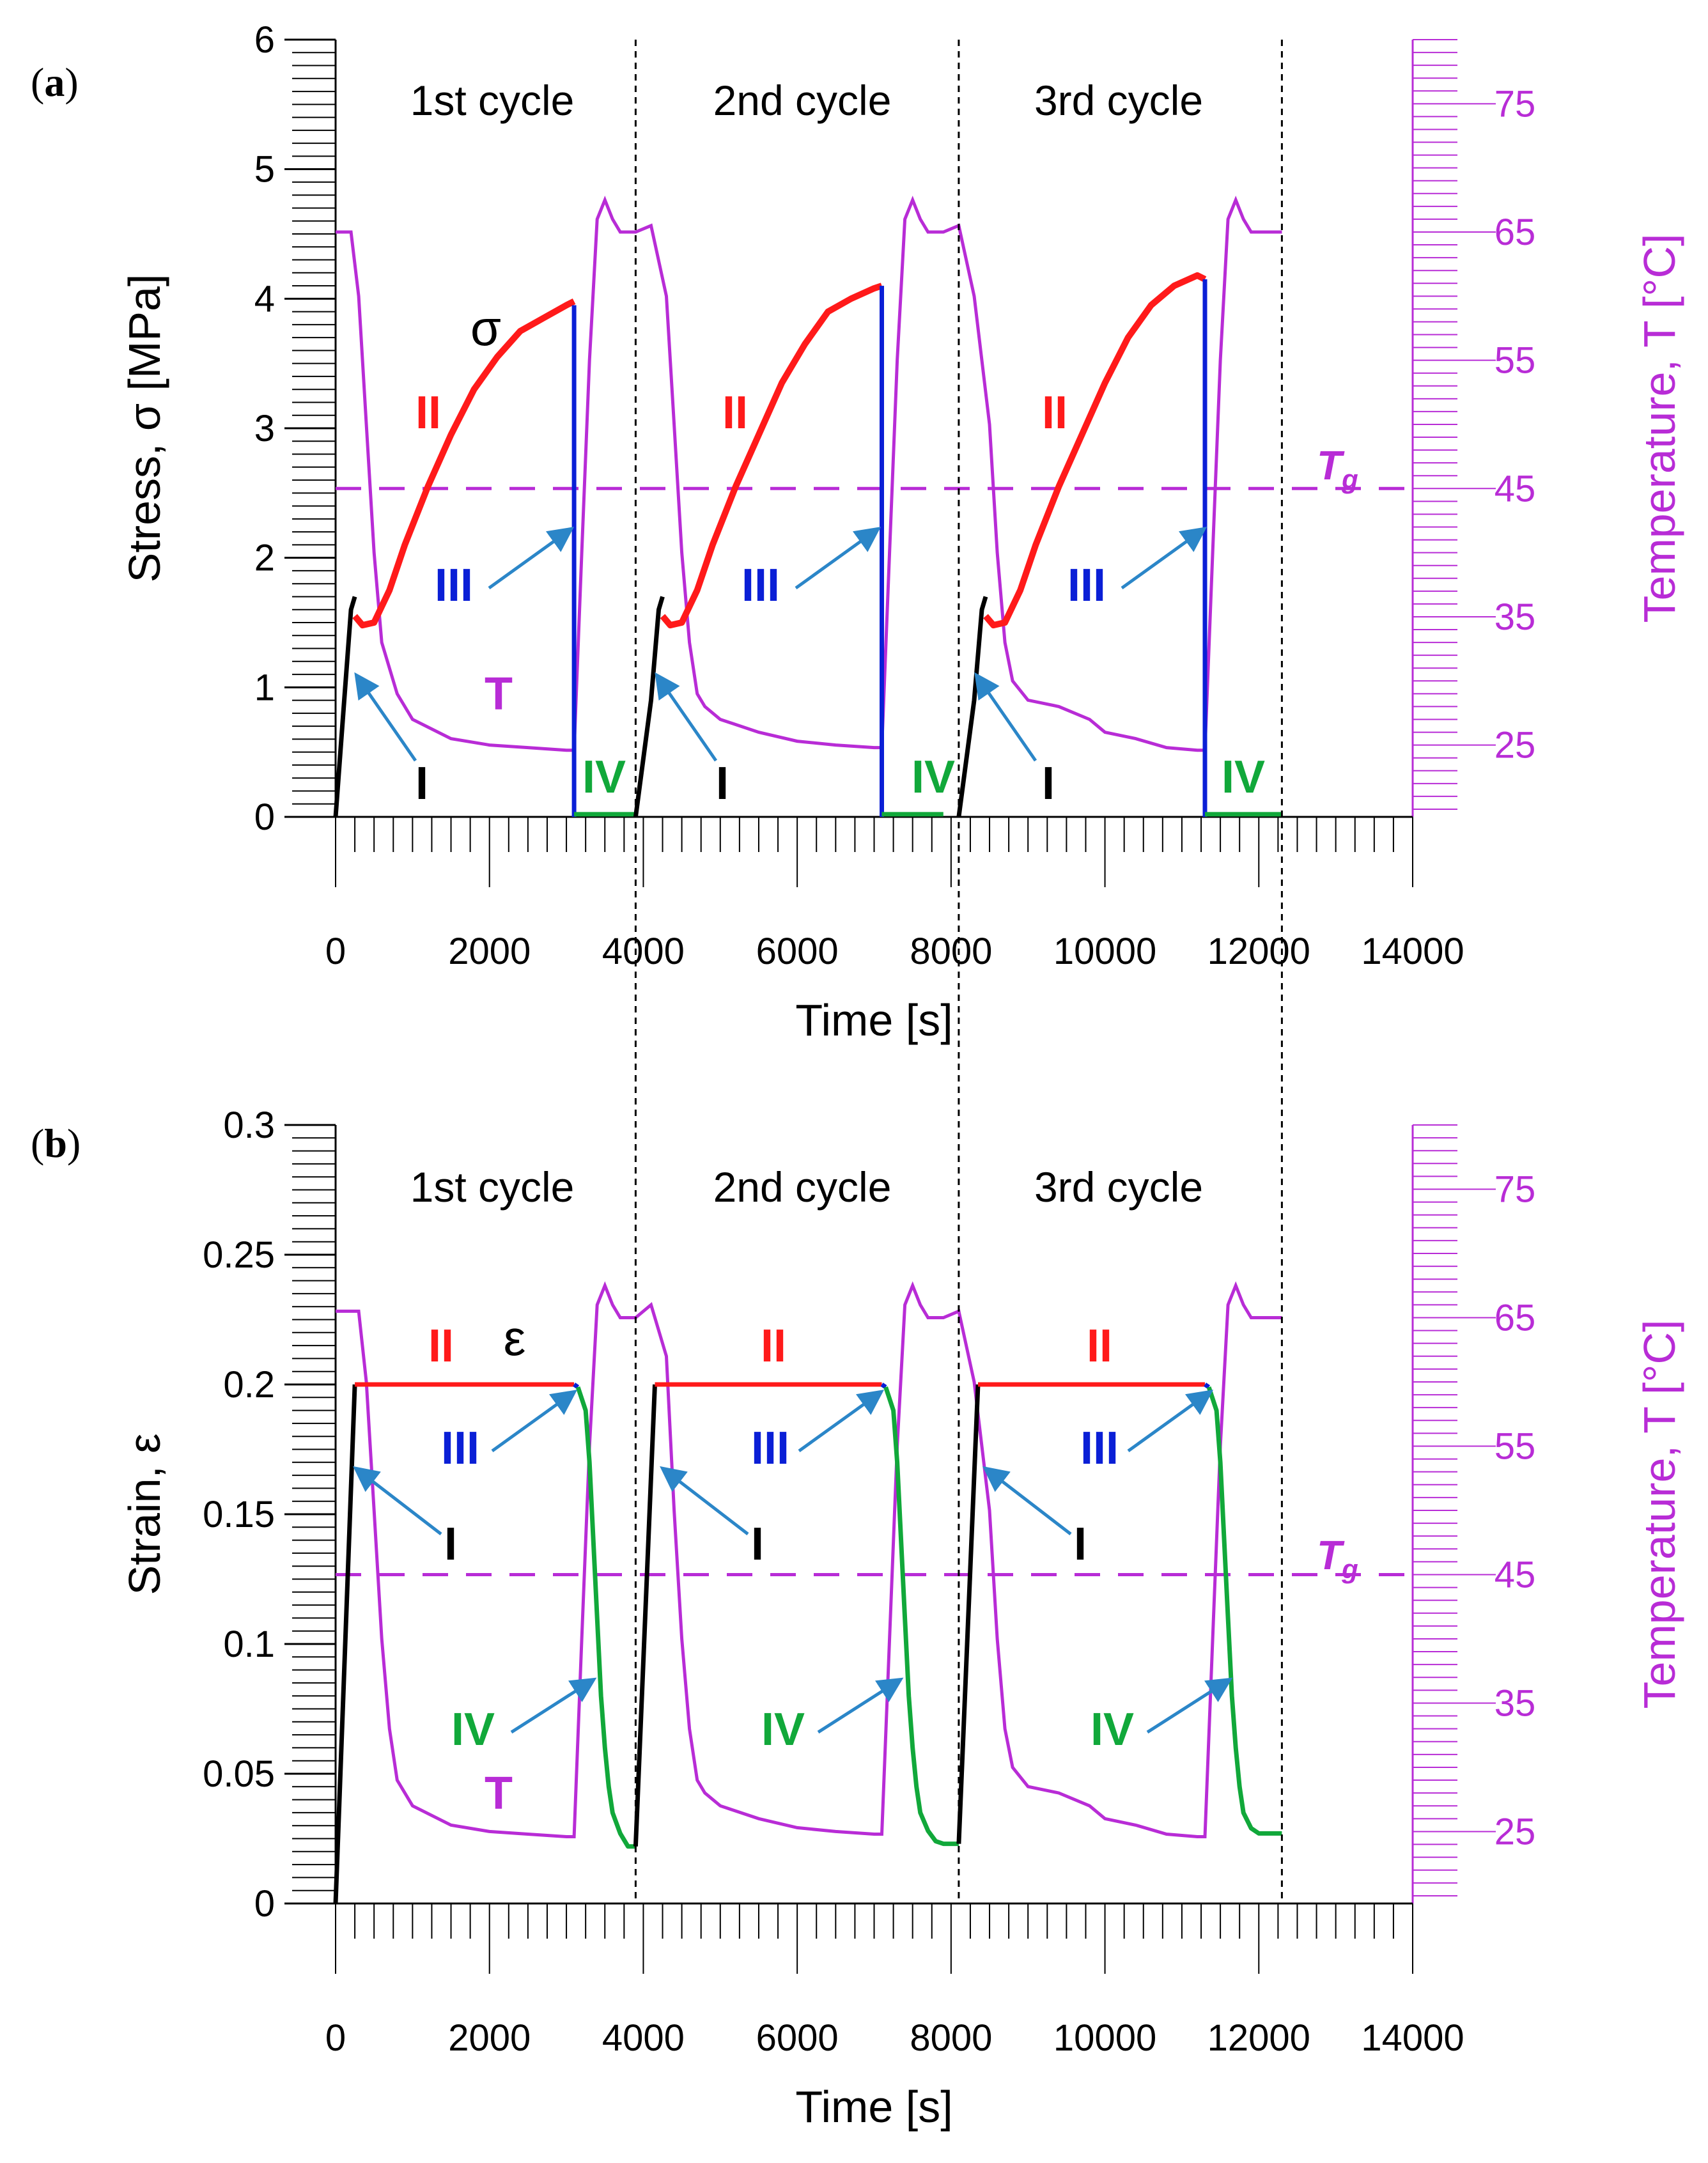 This screenshot has height=2163, width=1708. I want to click on temperature-series-line, so click(809, 474).